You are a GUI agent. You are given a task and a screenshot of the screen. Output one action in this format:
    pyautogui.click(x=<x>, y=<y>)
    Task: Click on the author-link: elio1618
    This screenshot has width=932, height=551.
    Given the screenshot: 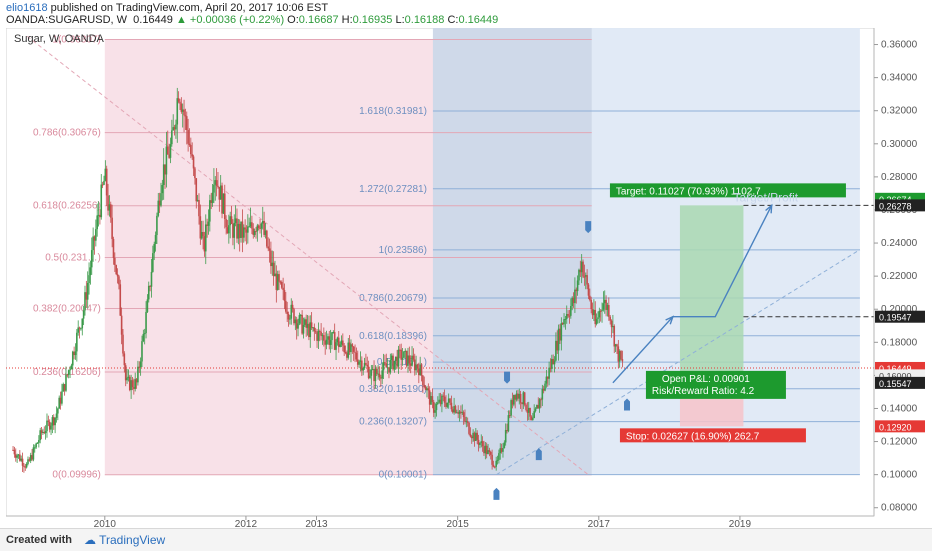 What is the action you would take?
    pyautogui.click(x=27, y=8)
    